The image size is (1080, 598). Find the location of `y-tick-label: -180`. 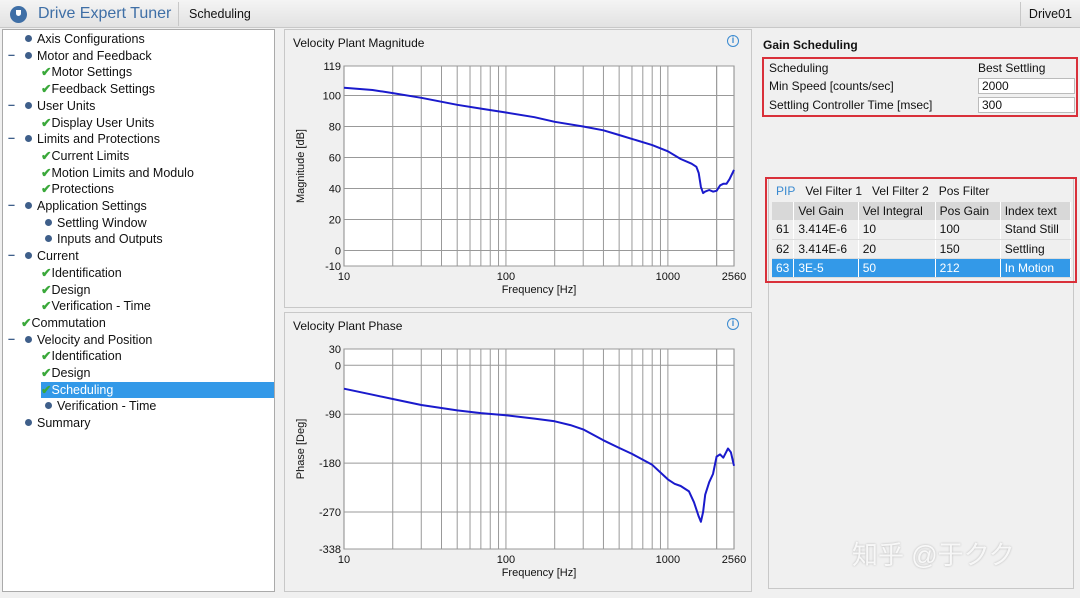

y-tick-label: -180 is located at coordinates (330, 464).